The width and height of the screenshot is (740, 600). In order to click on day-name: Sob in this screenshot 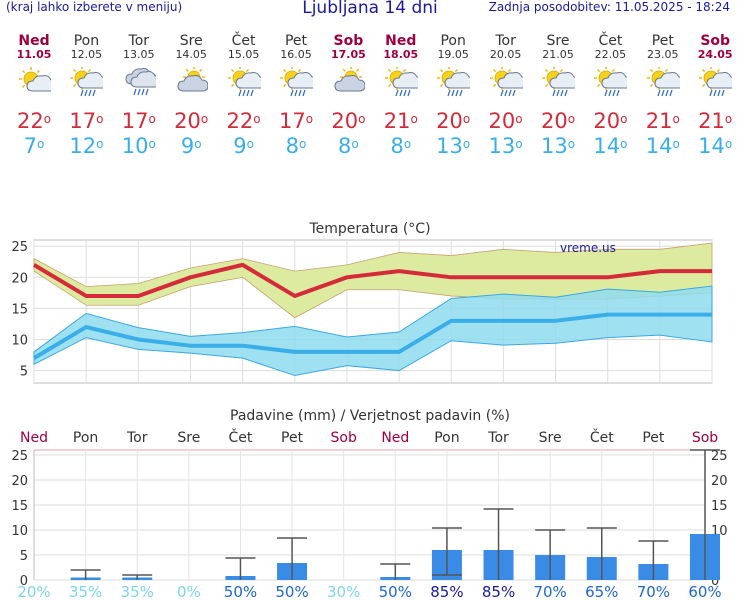, I will do `click(715, 41)`.